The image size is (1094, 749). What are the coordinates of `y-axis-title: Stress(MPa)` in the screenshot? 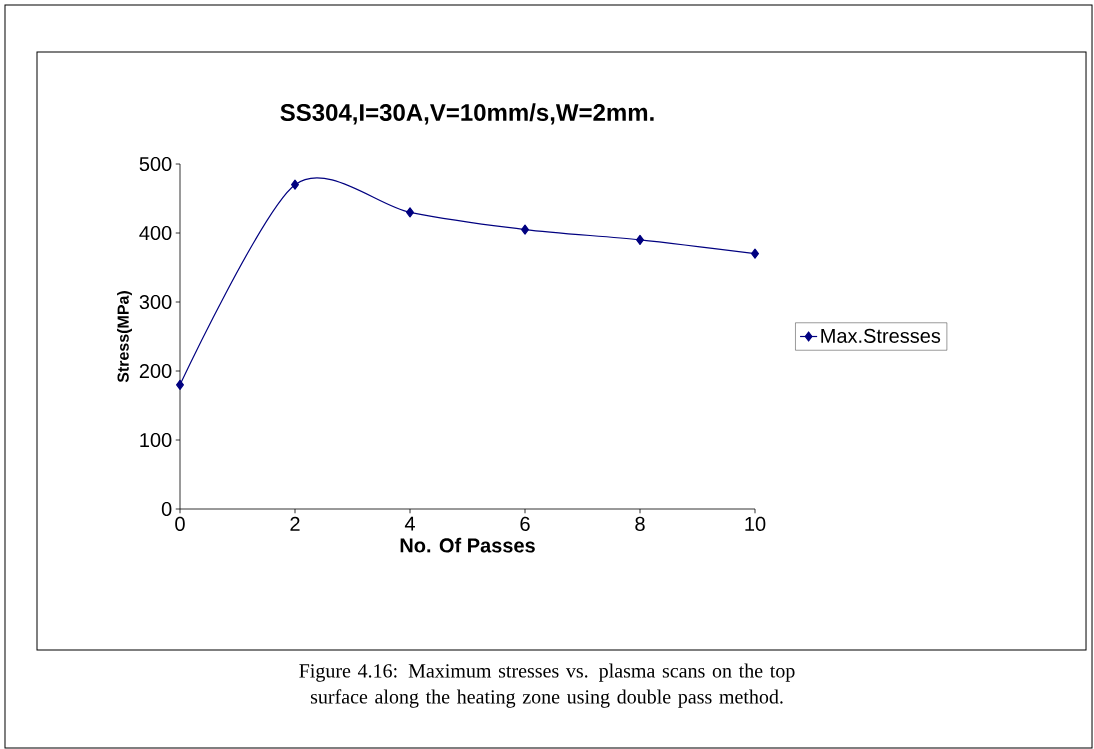 It's located at (124, 337).